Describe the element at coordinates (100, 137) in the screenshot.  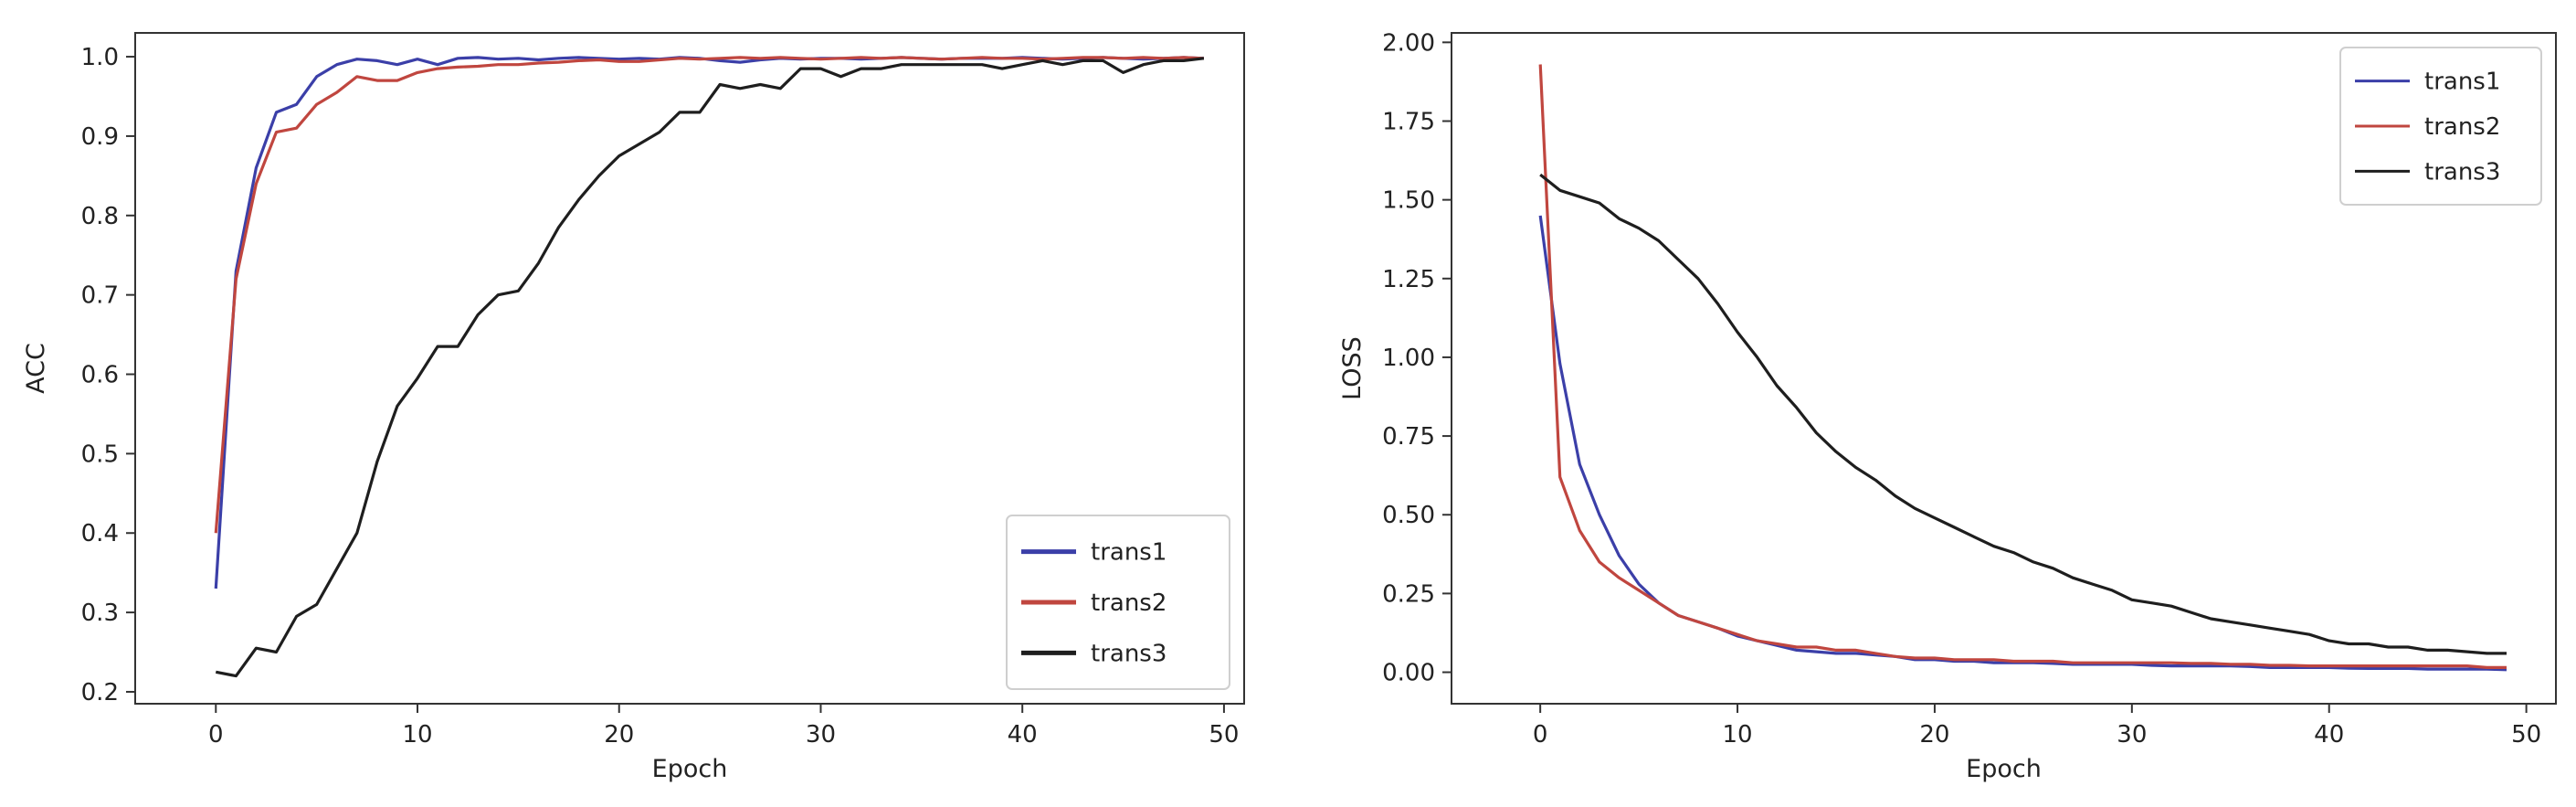
I see `acc-y-tick-label: 0.9` at that location.